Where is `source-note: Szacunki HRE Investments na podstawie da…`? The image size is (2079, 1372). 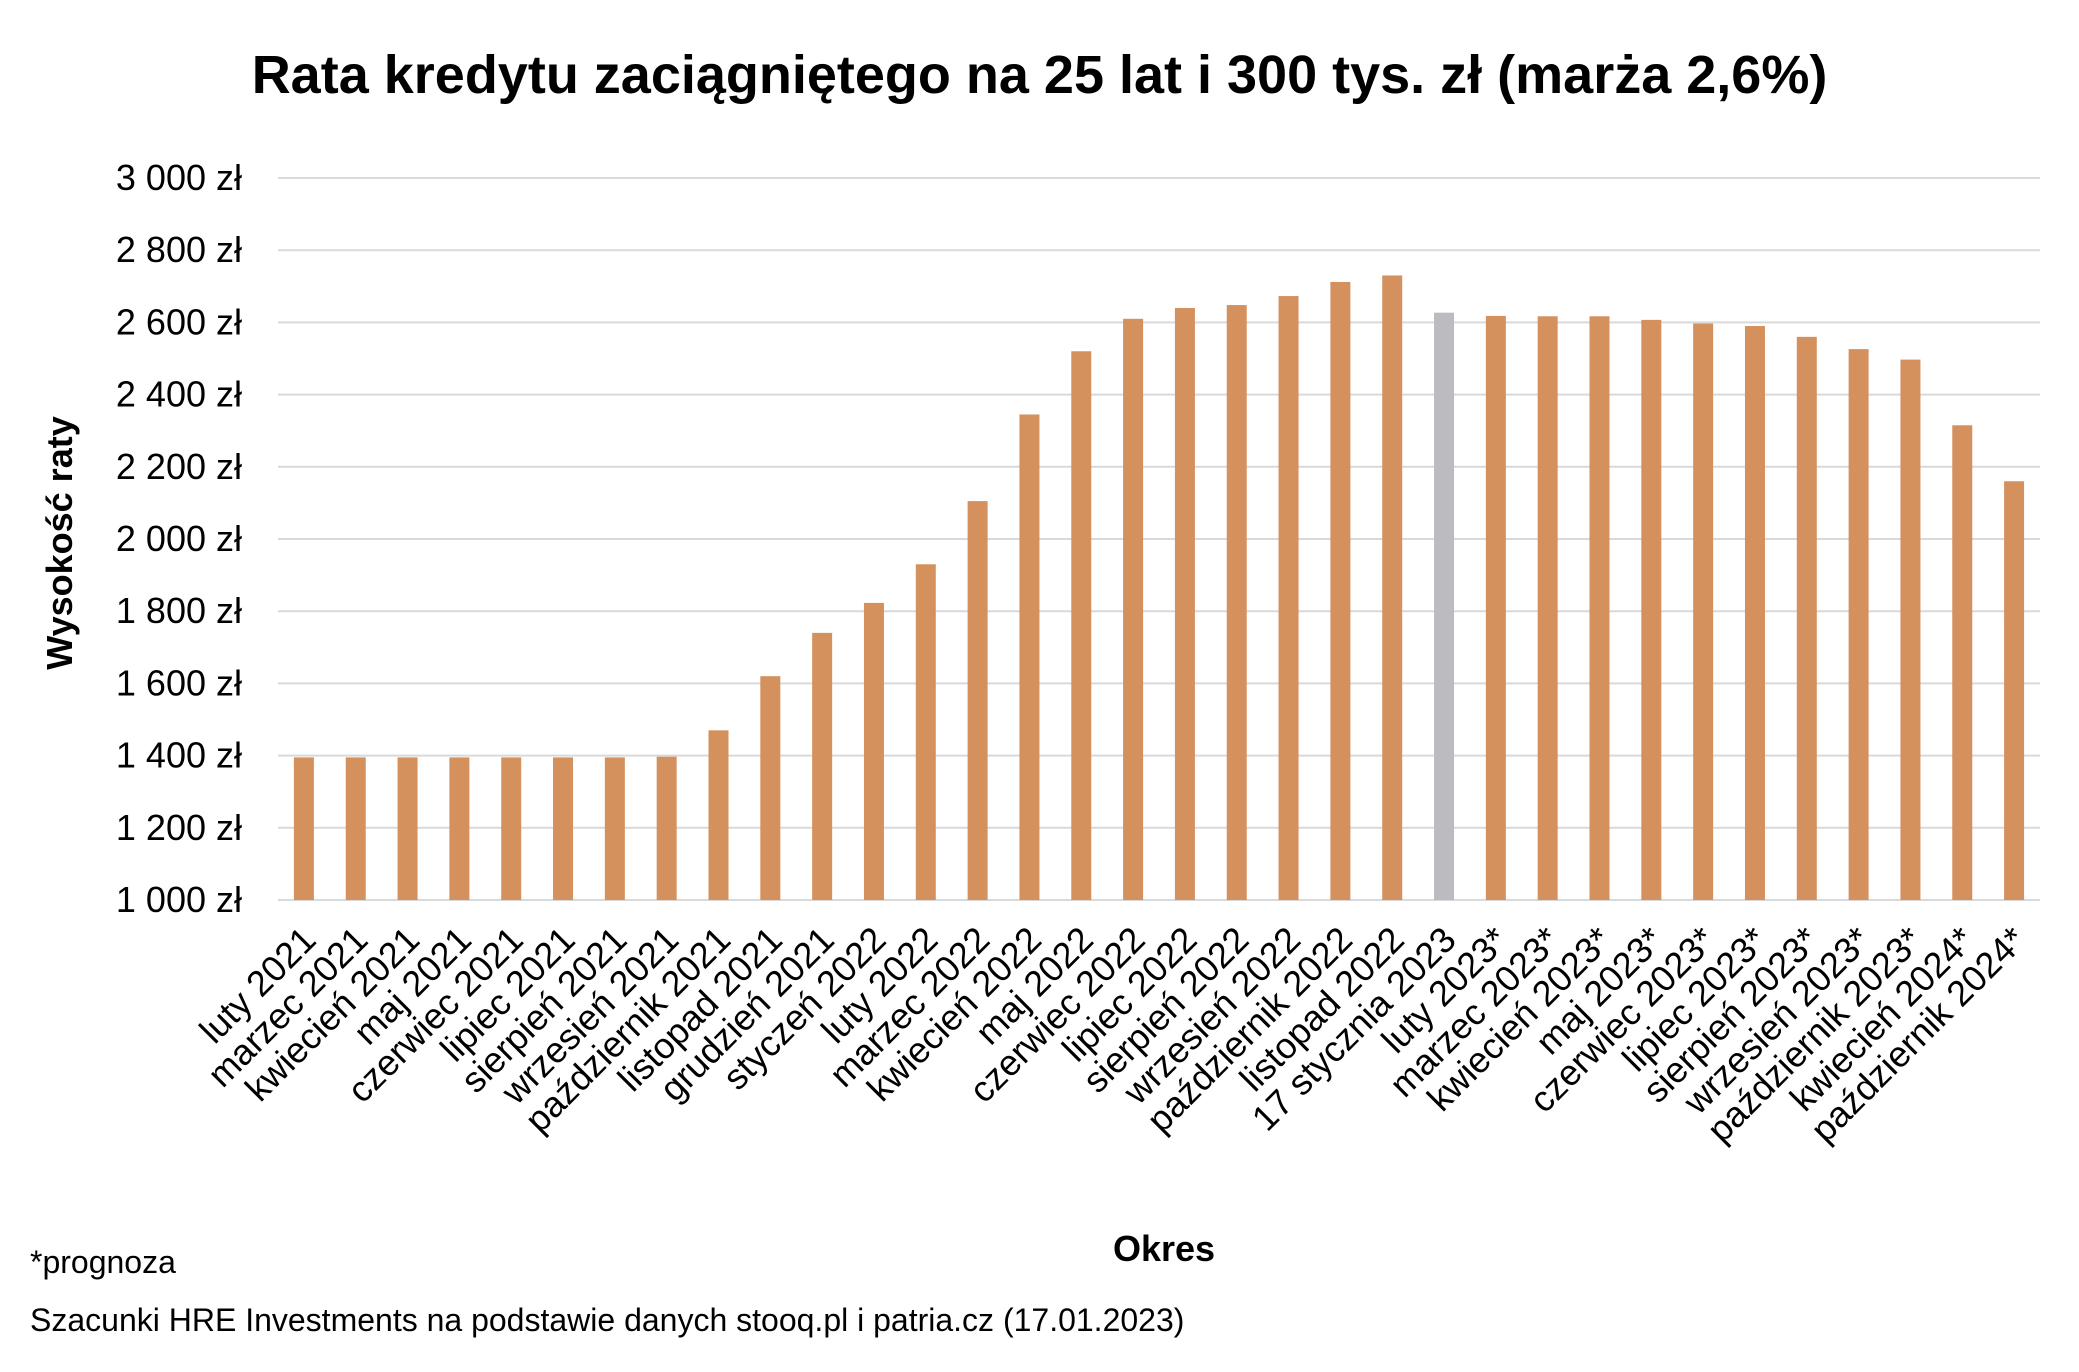
source-note: Szacunki HRE Investments na podstawie da… is located at coordinates (607, 1320).